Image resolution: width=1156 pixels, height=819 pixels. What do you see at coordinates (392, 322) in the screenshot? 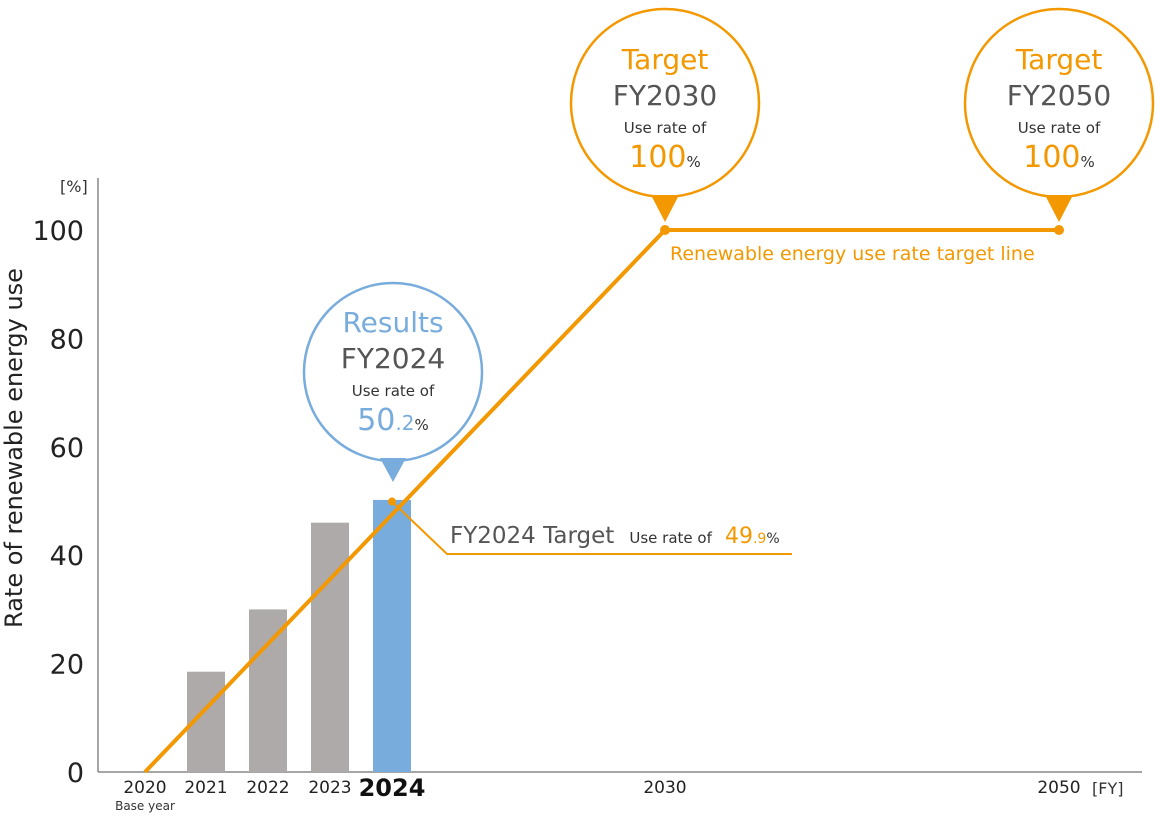
I see `callout-results-head: Results` at bounding box center [392, 322].